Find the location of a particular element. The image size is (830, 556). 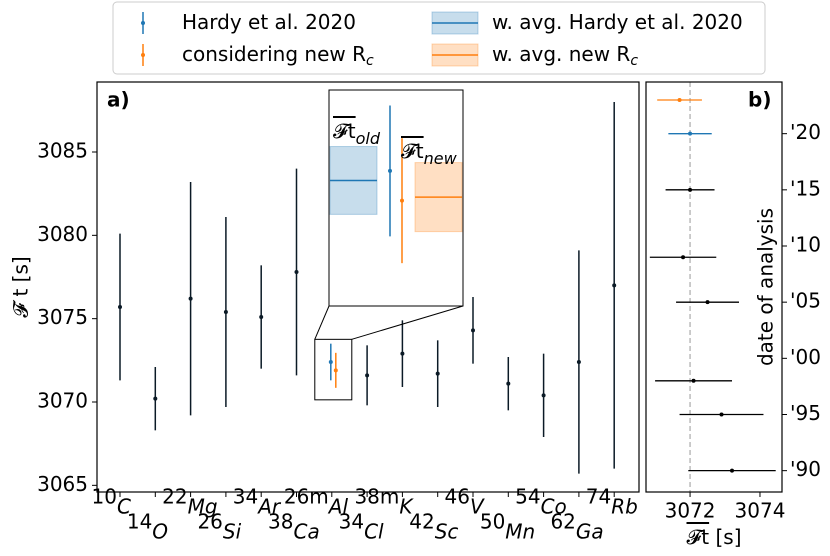

inset-label: 𝓕told is located at coordinates (357, 133).